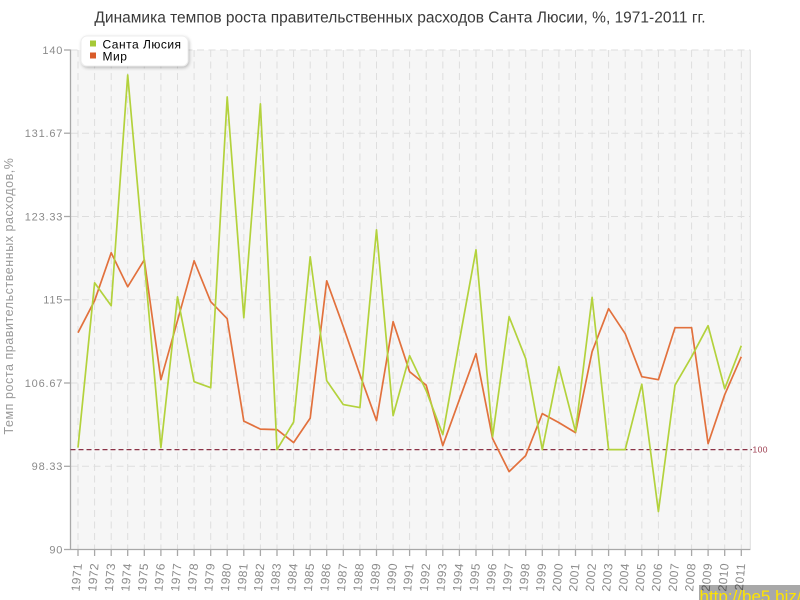  I want to click on svg-text: 1980, so click(226, 577).